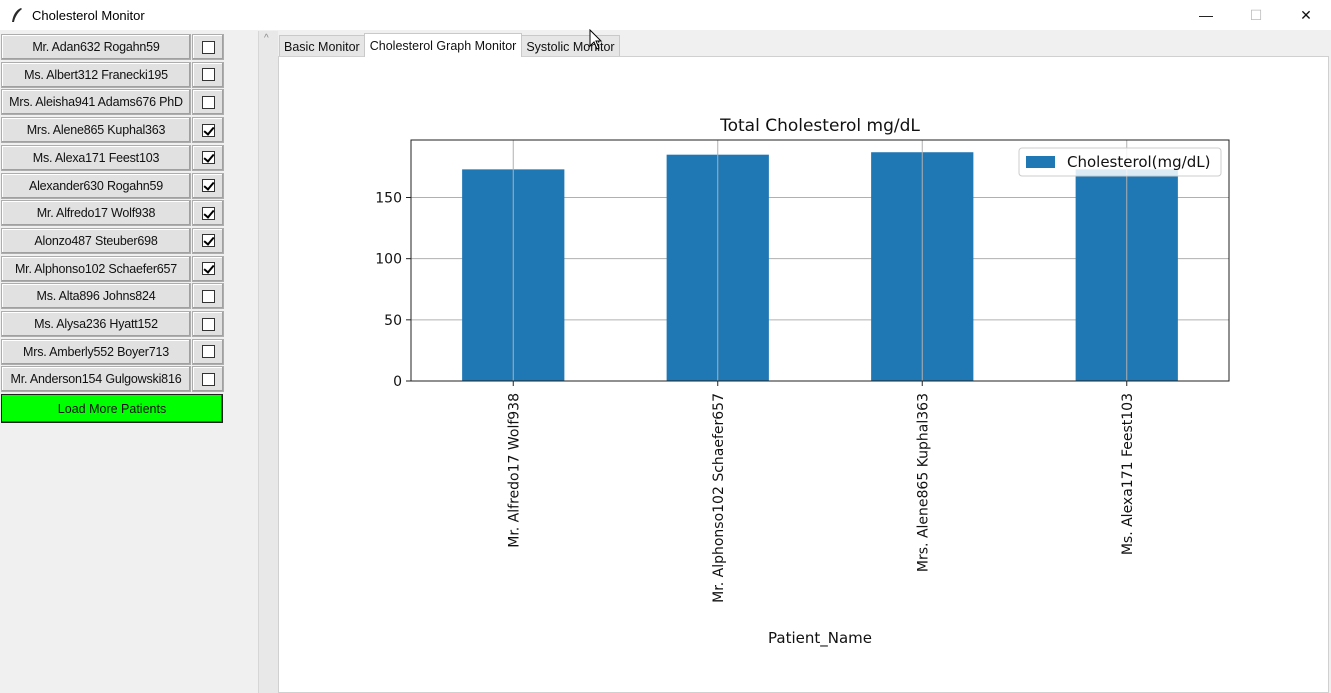 This screenshot has width=1331, height=693. What do you see at coordinates (17, 15) in the screenshot?
I see `feather-icon` at bounding box center [17, 15].